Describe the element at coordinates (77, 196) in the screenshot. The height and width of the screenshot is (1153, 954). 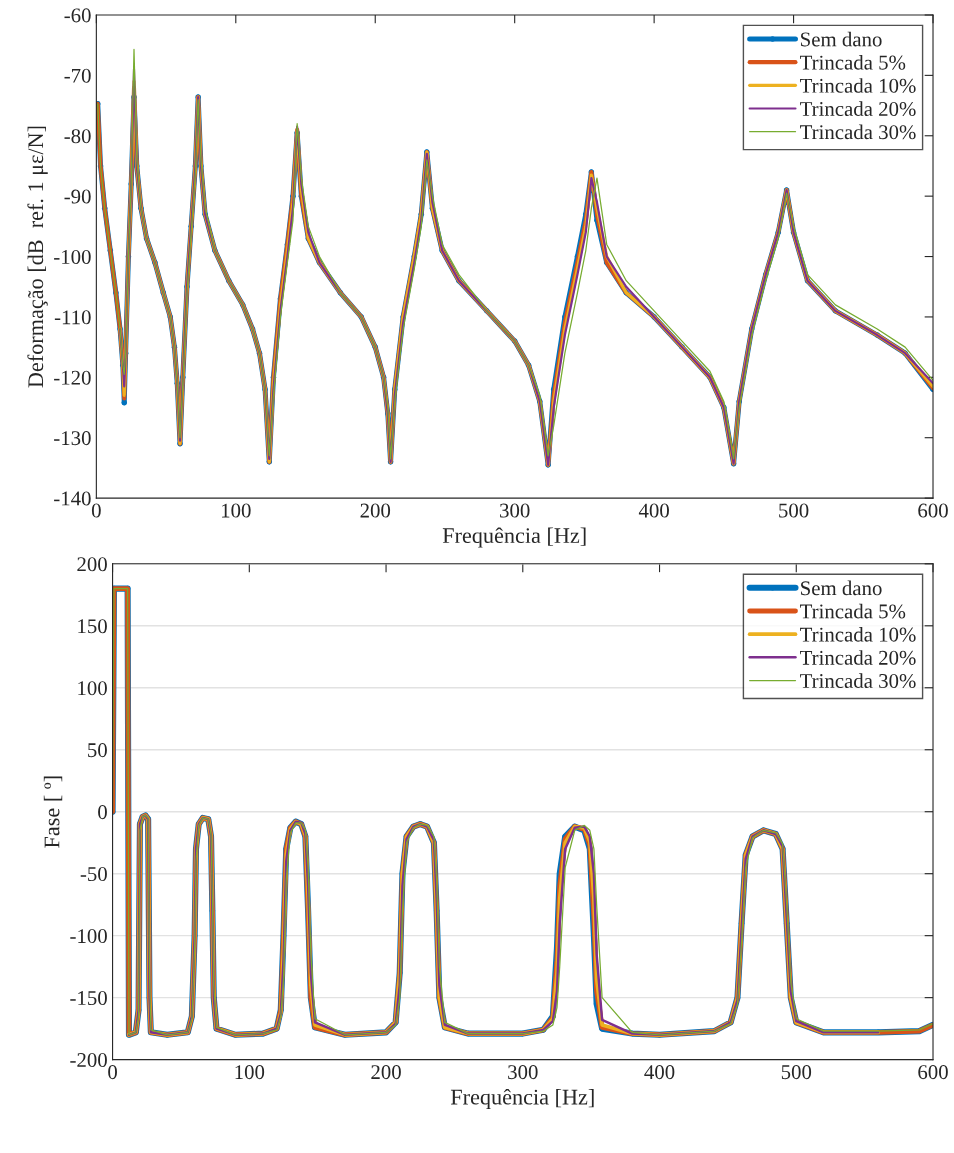
I see `y-tick-label: -90` at that location.